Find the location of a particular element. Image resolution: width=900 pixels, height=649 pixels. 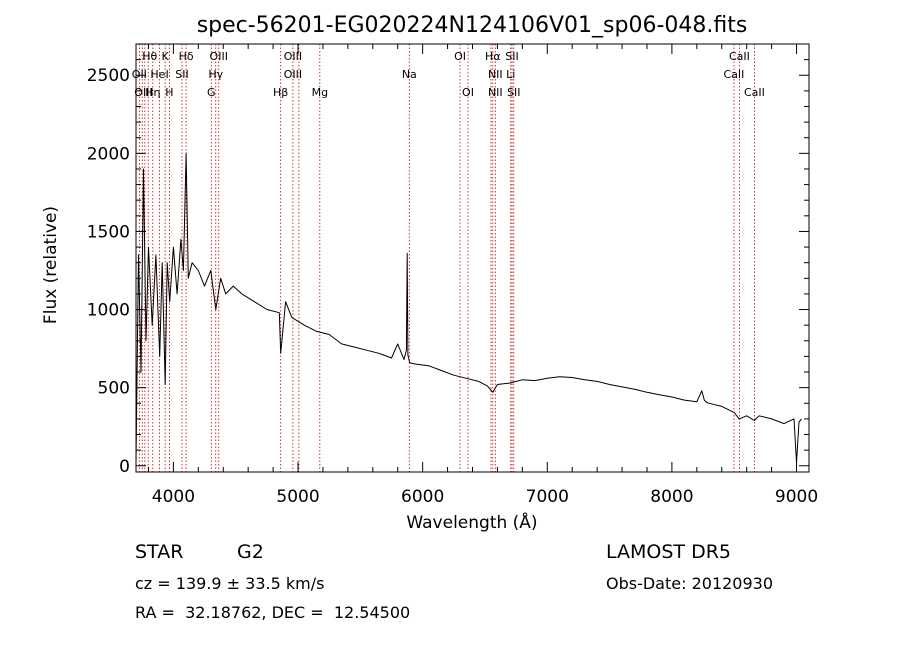

object-subclass: G2 is located at coordinates (250, 552).